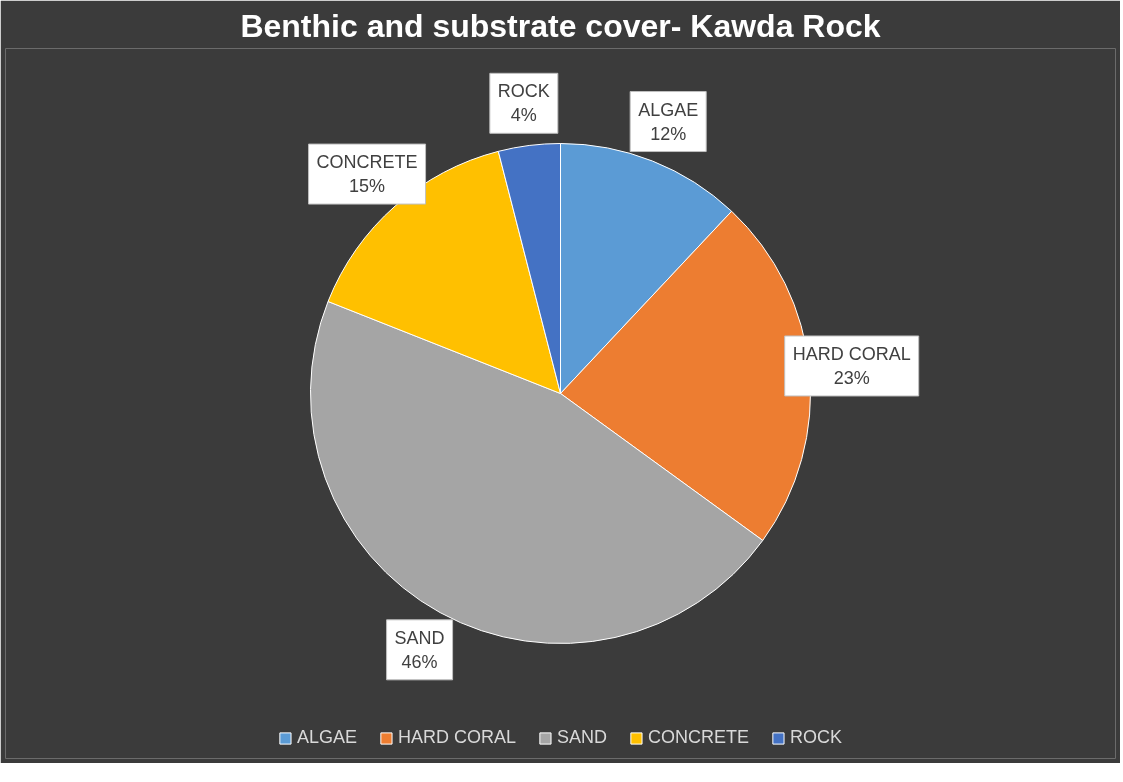 This screenshot has width=1123, height=782. I want to click on chart-title: Benthic and substrate cover- Kawda Rock, so click(560, 25).